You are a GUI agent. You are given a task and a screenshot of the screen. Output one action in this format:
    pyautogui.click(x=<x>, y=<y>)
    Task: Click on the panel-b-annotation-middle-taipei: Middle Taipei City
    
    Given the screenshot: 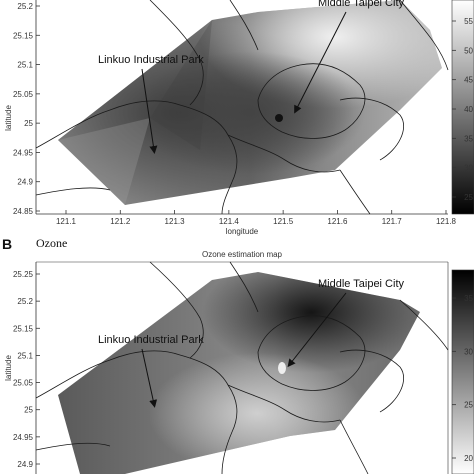 What is the action you would take?
    pyautogui.click(x=346, y=323)
    